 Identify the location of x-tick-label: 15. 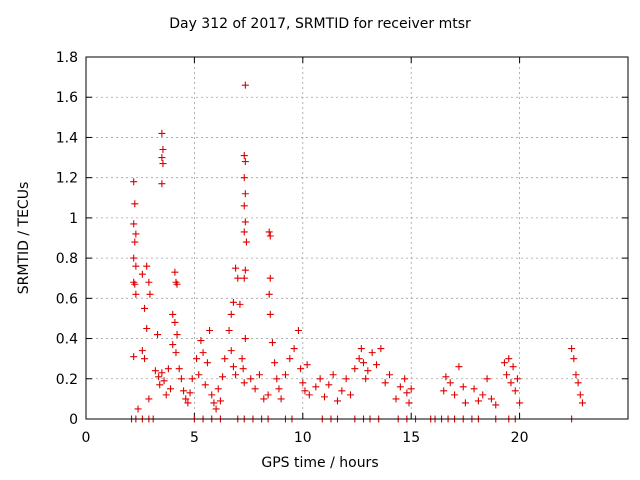
(411, 438).